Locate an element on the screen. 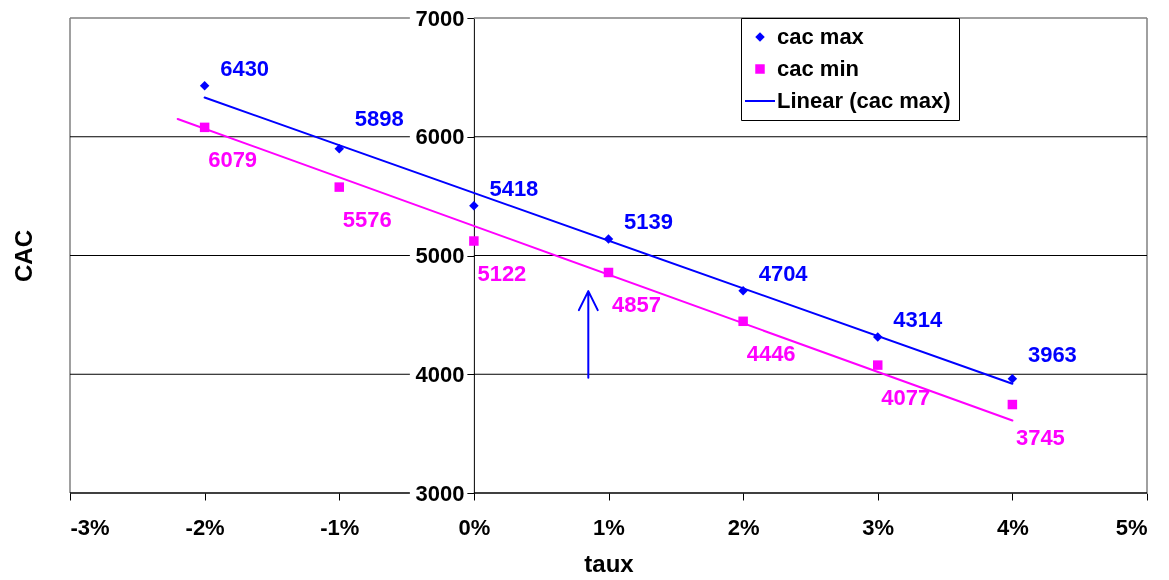 The image size is (1169, 580). x-tick-label: 4% is located at coordinates (1012, 527).